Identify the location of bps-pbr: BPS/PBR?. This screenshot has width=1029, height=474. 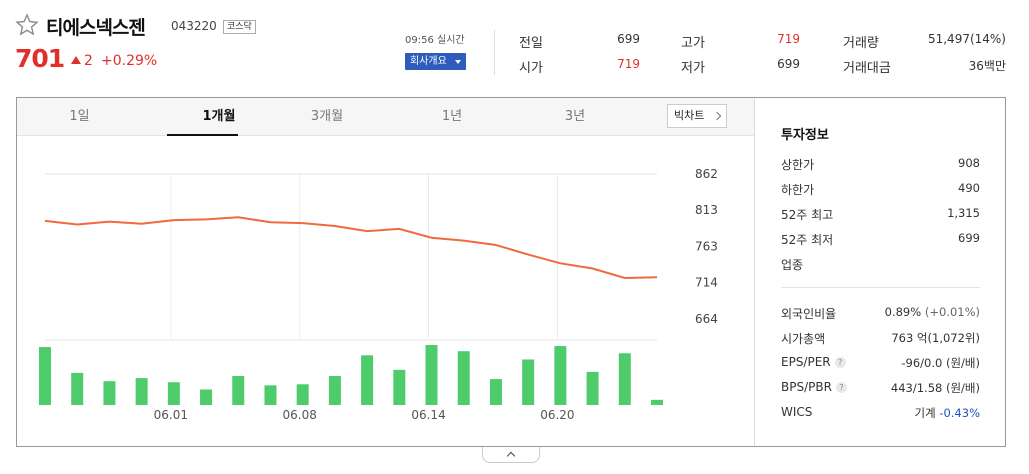
(814, 387).